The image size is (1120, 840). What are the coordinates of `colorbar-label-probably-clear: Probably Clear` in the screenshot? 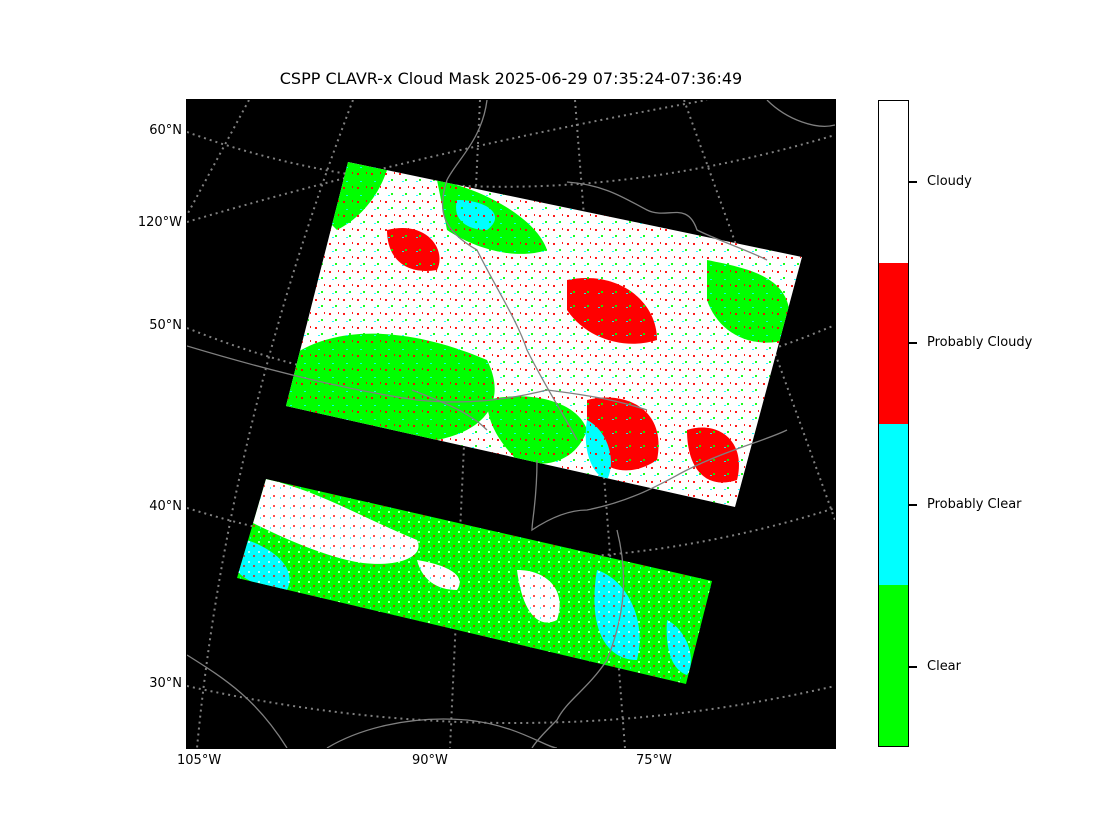 It's located at (974, 504).